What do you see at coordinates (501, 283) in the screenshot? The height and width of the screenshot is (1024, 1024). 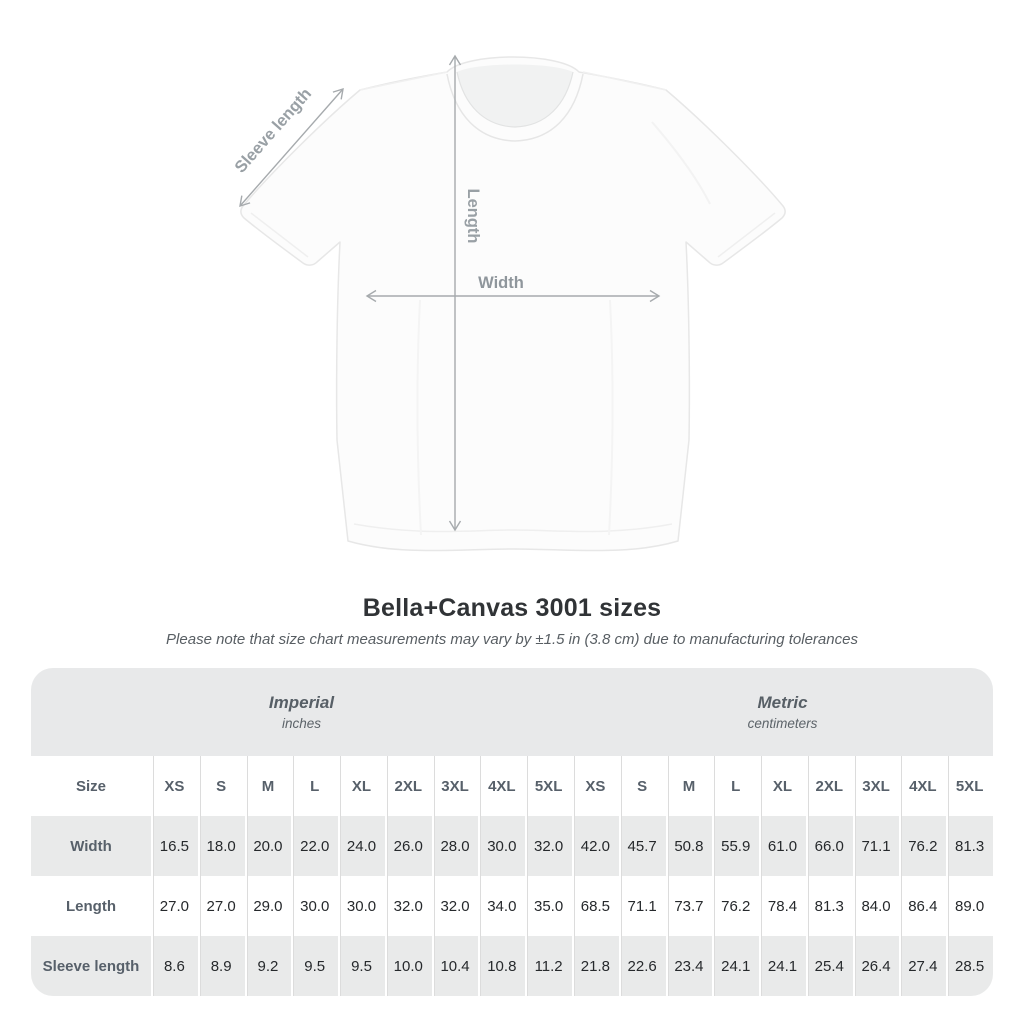 I see `width-label: Width` at bounding box center [501, 283].